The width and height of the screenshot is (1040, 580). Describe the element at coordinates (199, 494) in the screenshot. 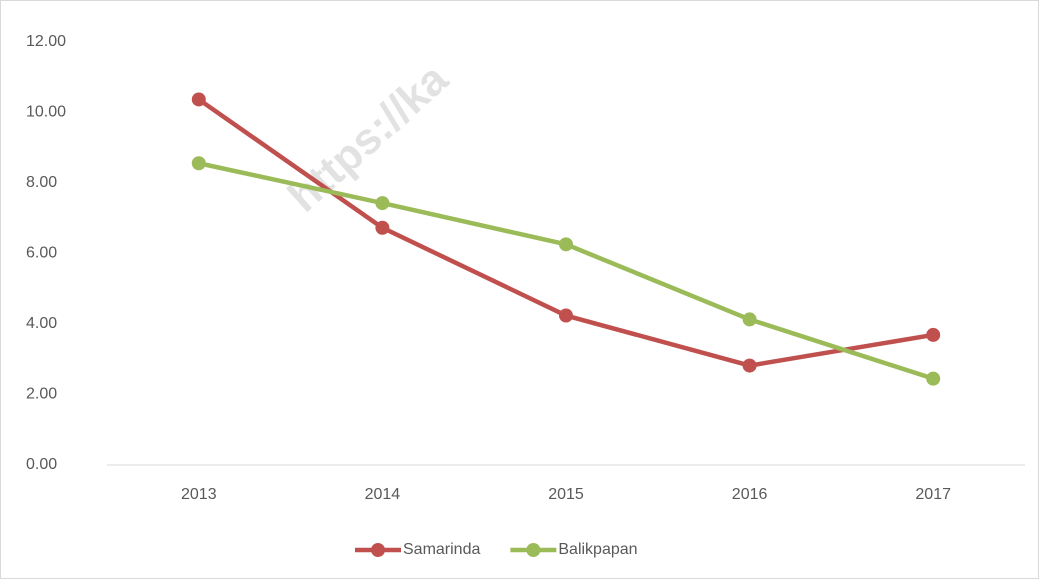

I see `x-tick-label: 2013` at that location.